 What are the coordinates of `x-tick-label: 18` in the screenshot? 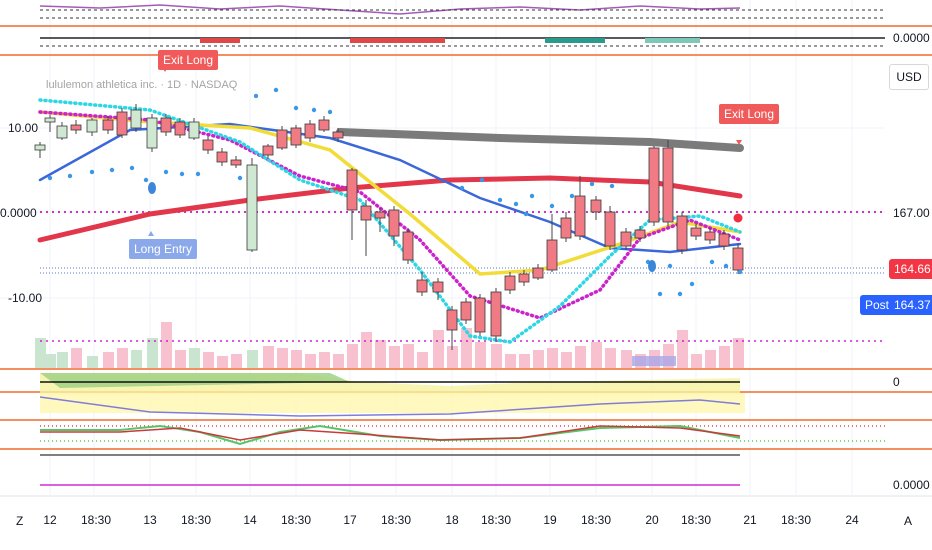 It's located at (452, 520).